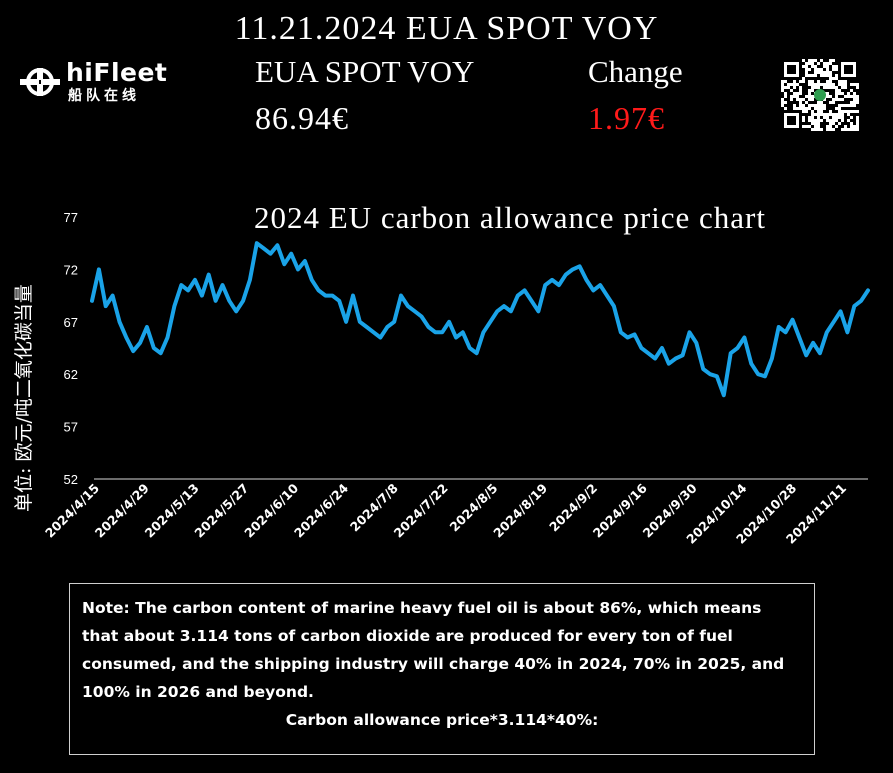  What do you see at coordinates (71, 479) in the screenshot?
I see `y-tick-label: 52` at bounding box center [71, 479].